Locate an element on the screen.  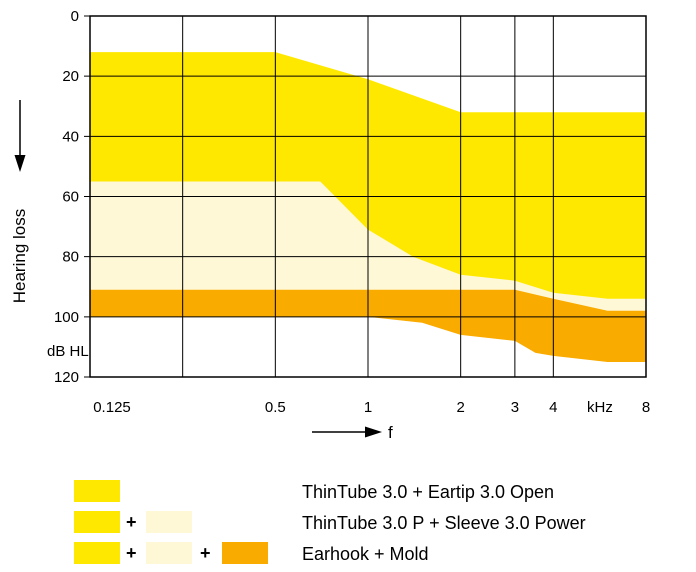
legend-label-thintube-power: ThinTube 3.0 P + Sleeve 3.0 Power is located at coordinates (444, 523).